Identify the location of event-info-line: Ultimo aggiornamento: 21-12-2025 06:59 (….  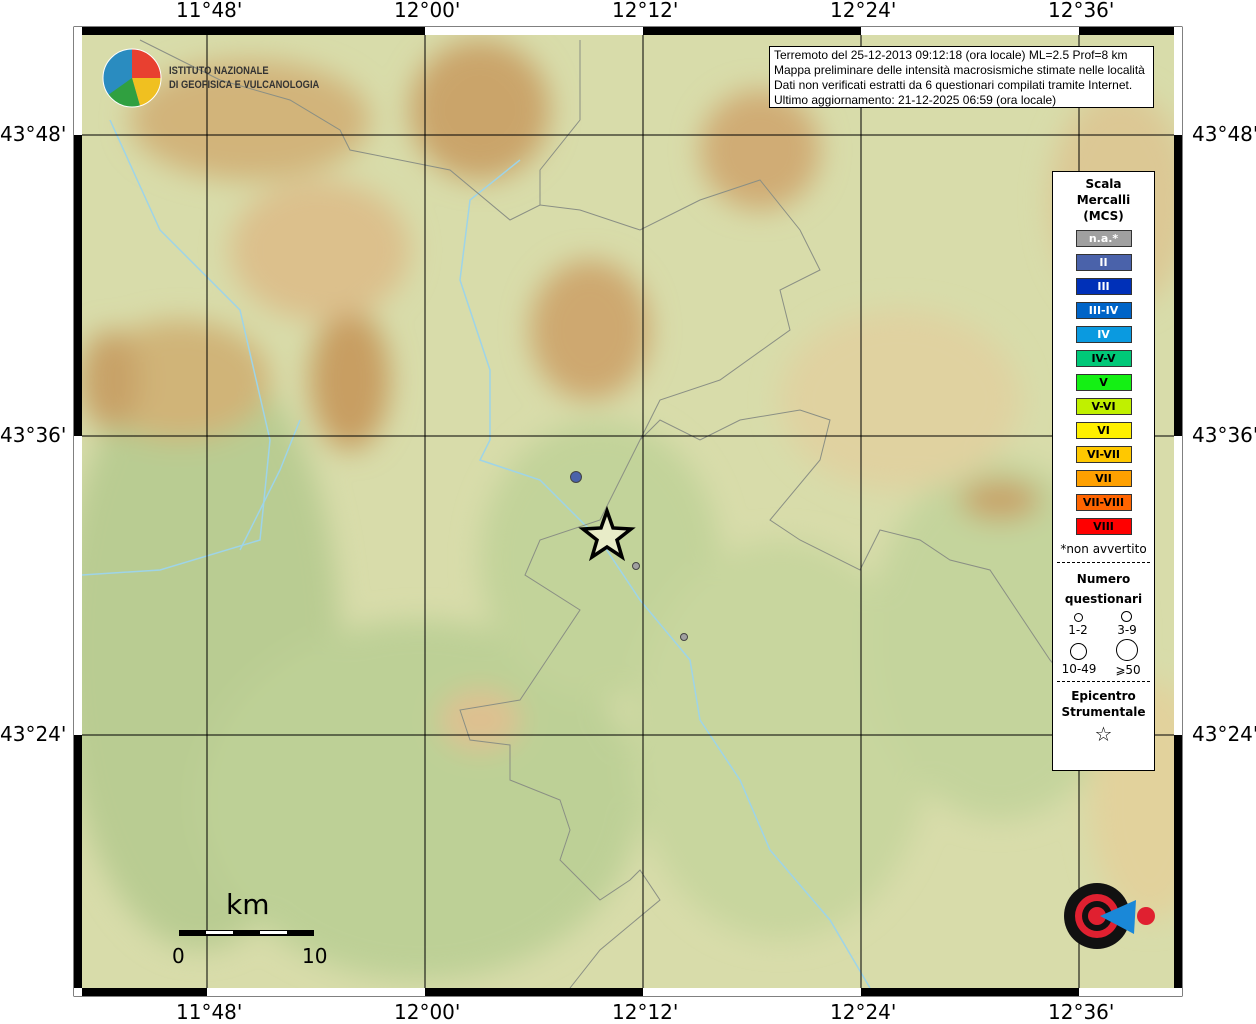
(915, 100).